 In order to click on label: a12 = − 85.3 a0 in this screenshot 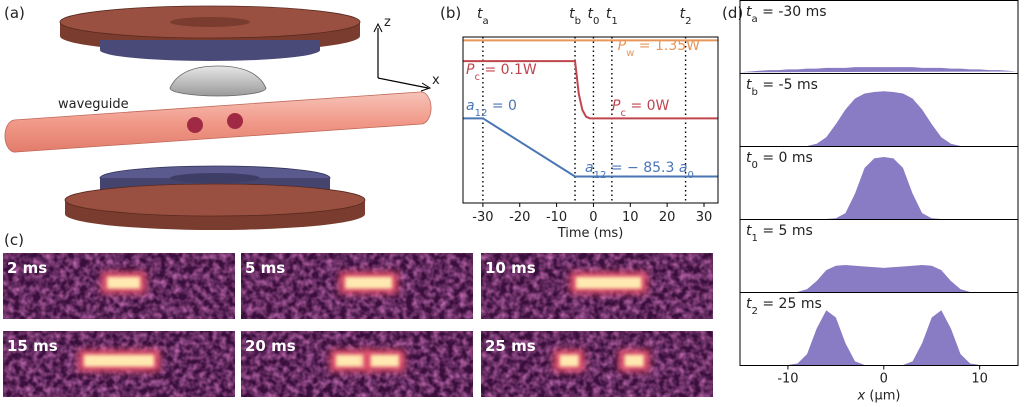, I will do `click(639, 170)`.